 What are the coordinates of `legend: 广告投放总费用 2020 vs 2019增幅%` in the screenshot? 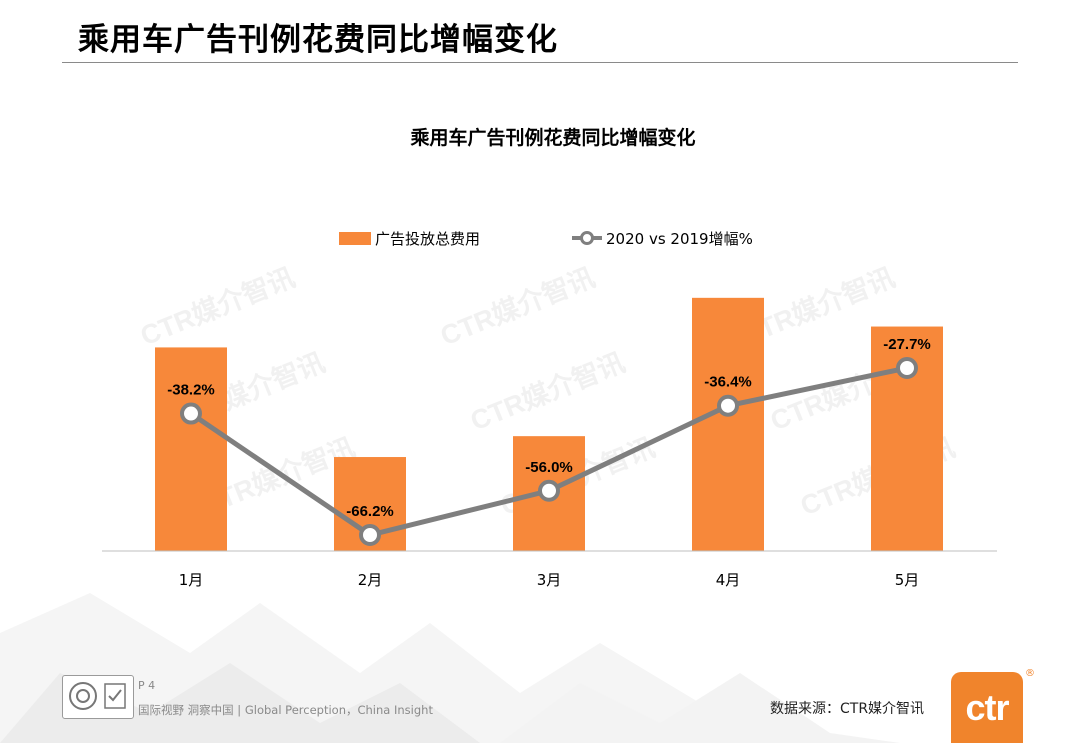 It's located at (546, 239).